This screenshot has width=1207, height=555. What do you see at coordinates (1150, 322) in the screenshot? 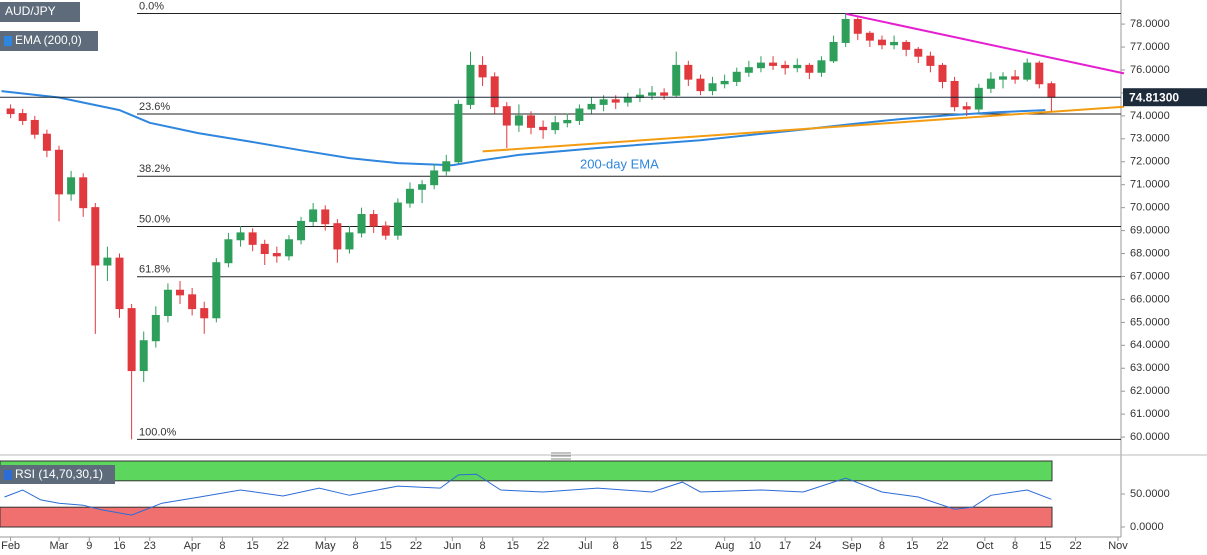
I see `y-tick-label: 65.0000` at bounding box center [1150, 322].